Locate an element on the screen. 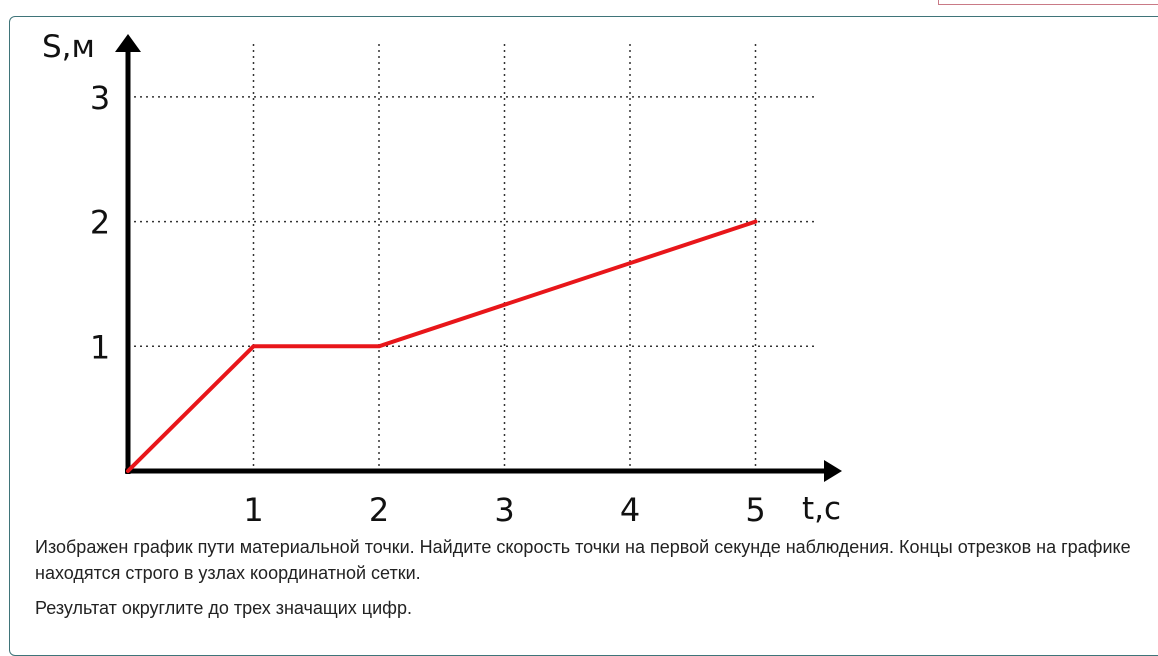 Image resolution: width=1158 pixels, height=656 pixels. x-tick-label: 3 is located at coordinates (504, 510).